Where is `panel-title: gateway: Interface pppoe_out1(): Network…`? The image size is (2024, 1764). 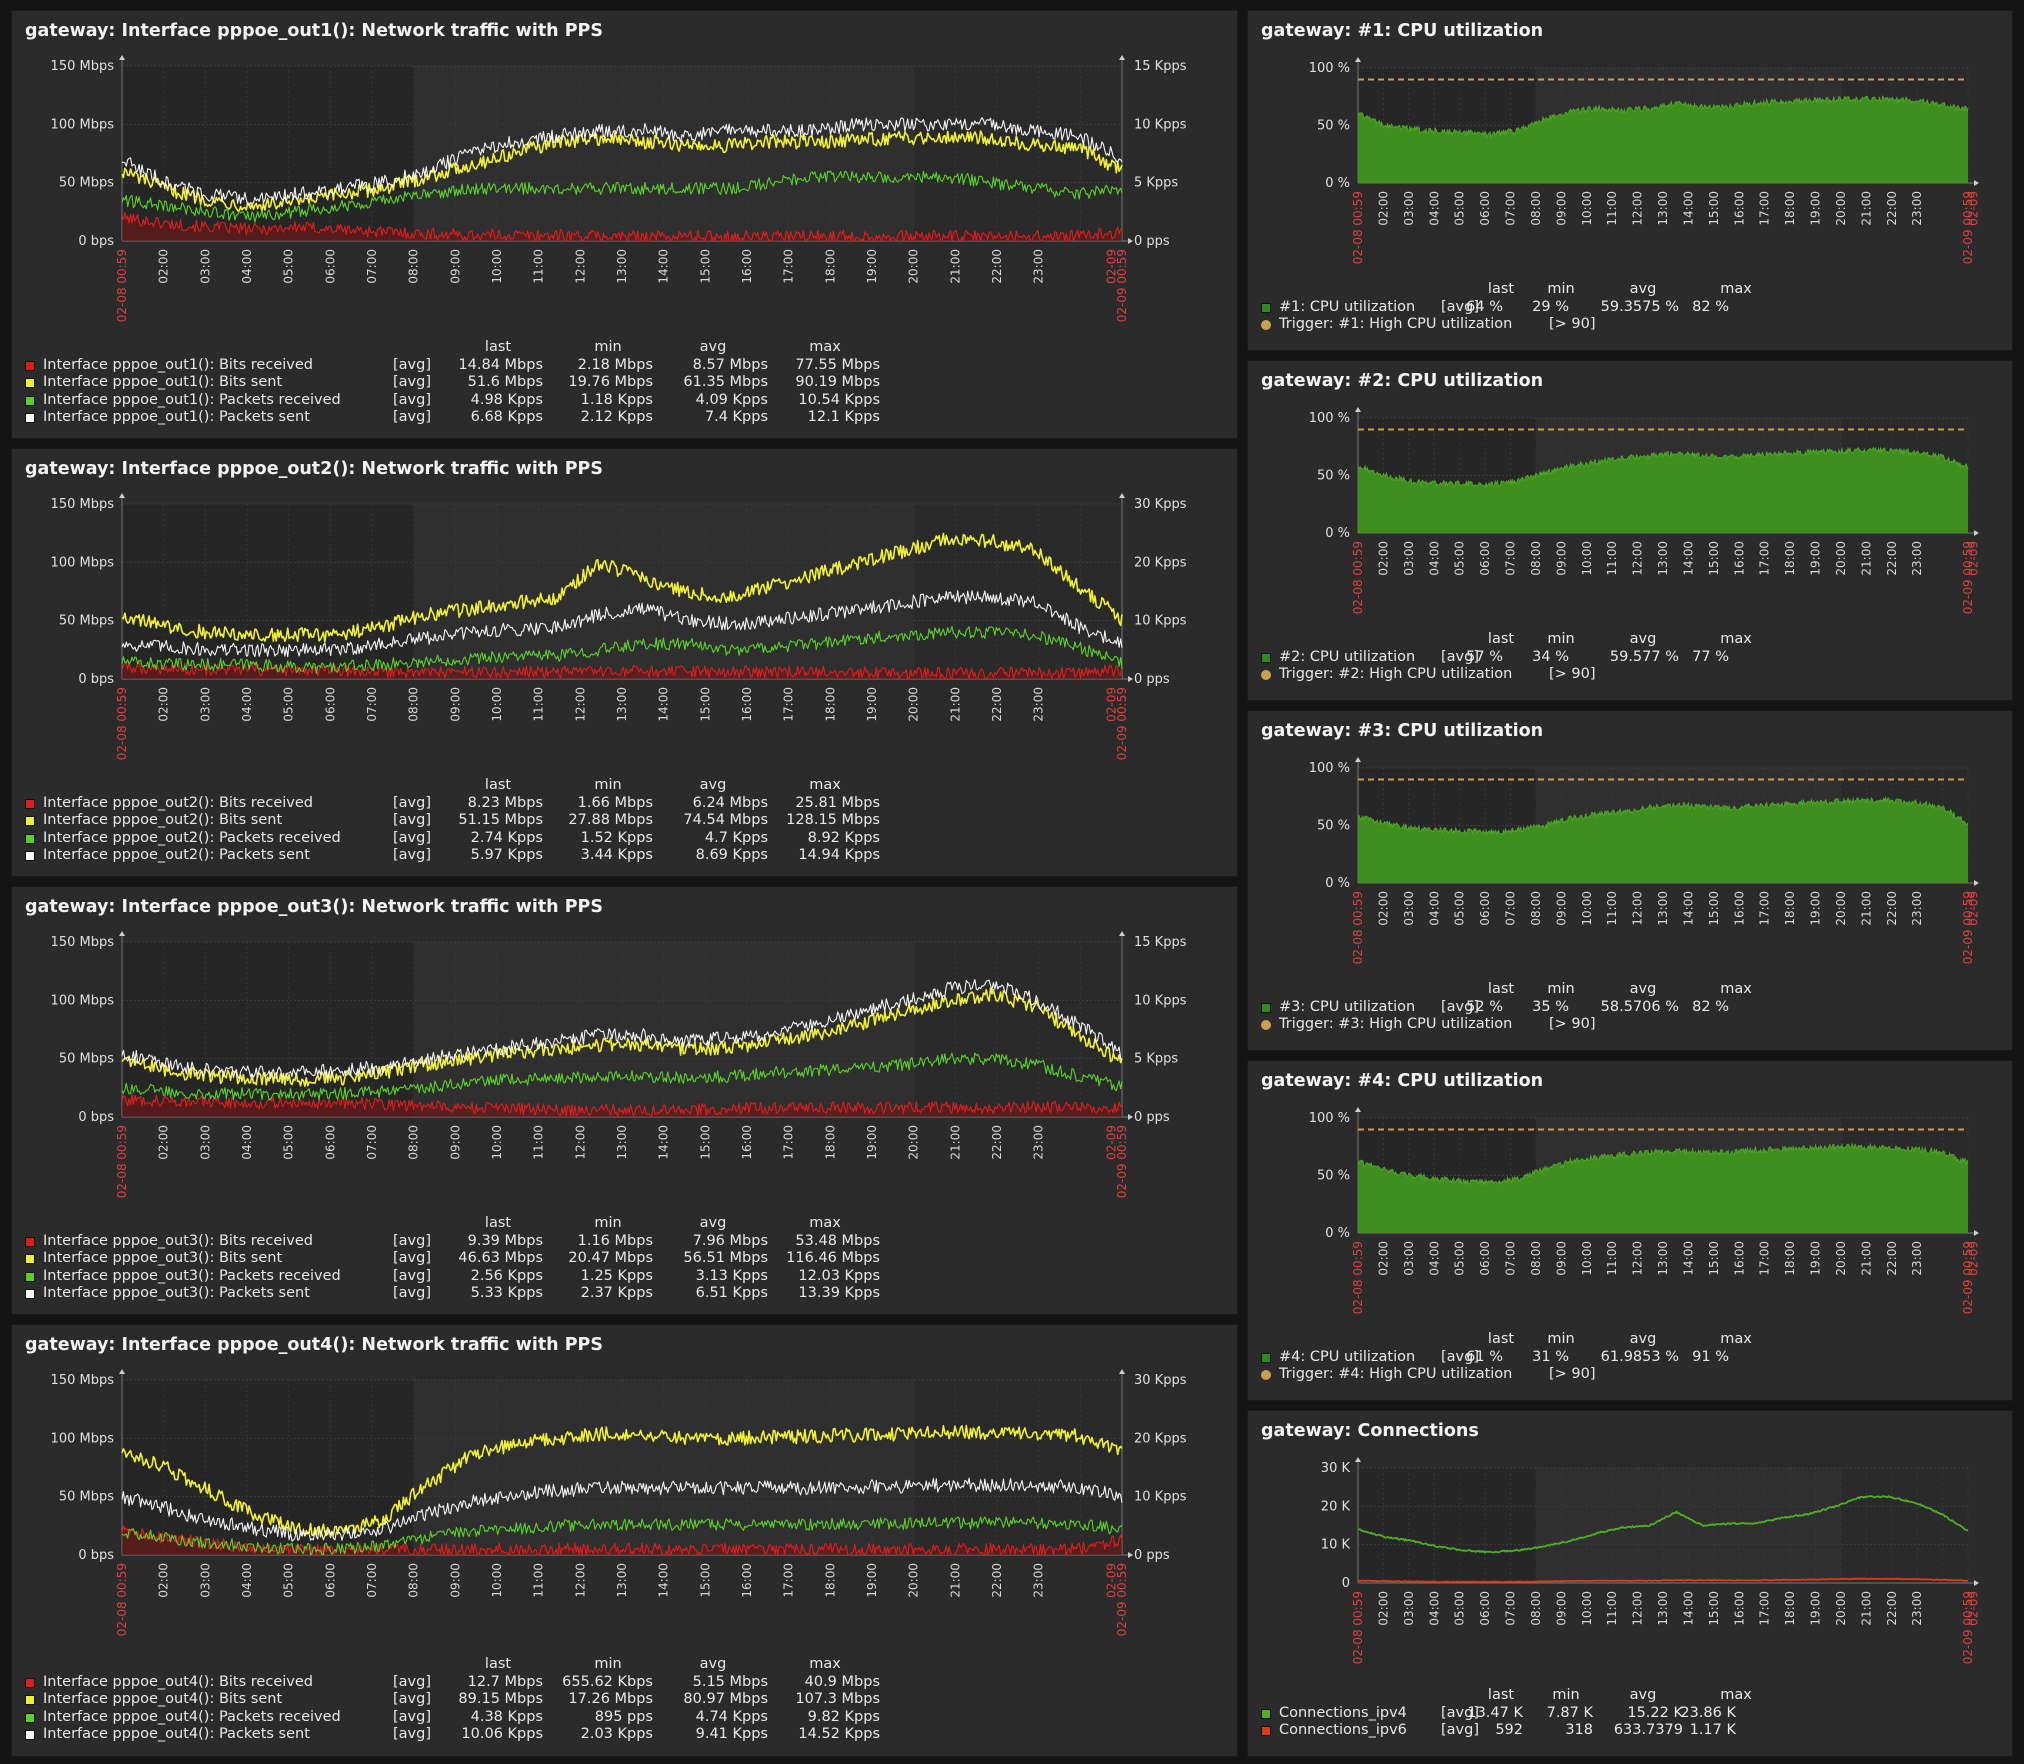
panel-title: gateway: Interface pppoe_out1(): Network… is located at coordinates (314, 31).